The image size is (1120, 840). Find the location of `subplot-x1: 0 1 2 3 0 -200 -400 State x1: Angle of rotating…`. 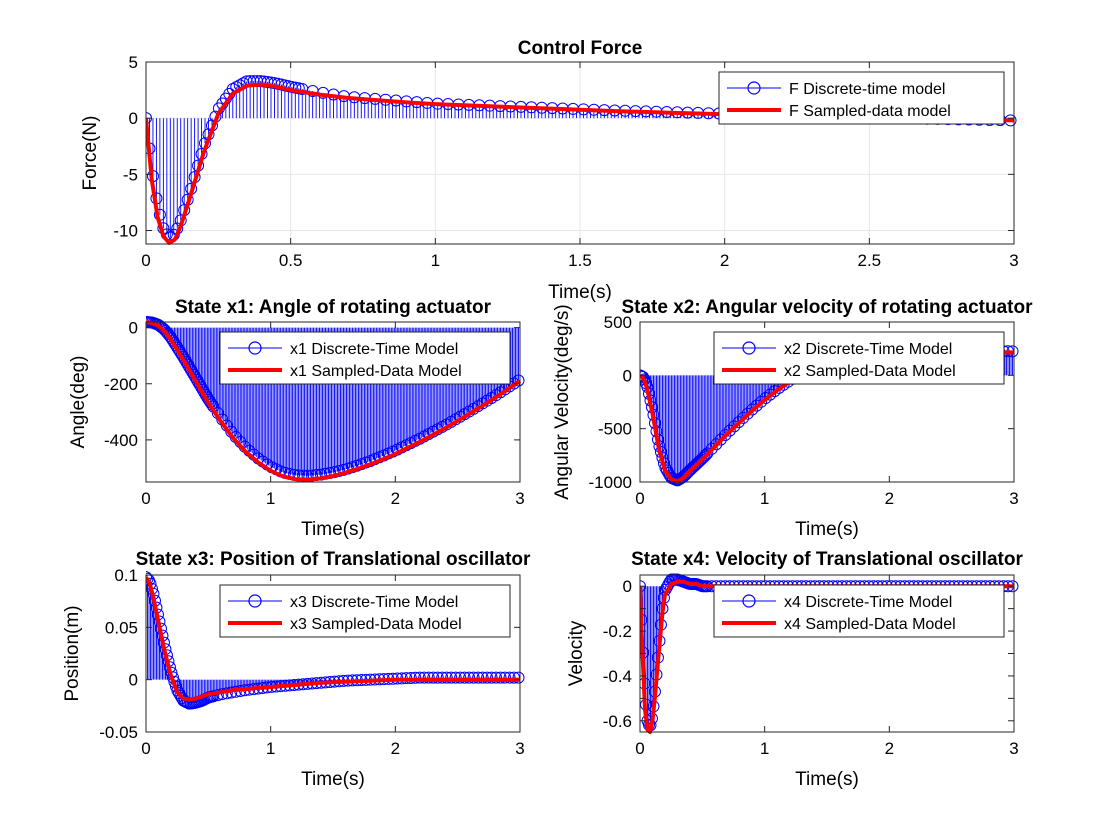

subplot-x1: 0 1 2 3 0 -200 -400 State x1: Angle of rotating… is located at coordinates (296, 418).